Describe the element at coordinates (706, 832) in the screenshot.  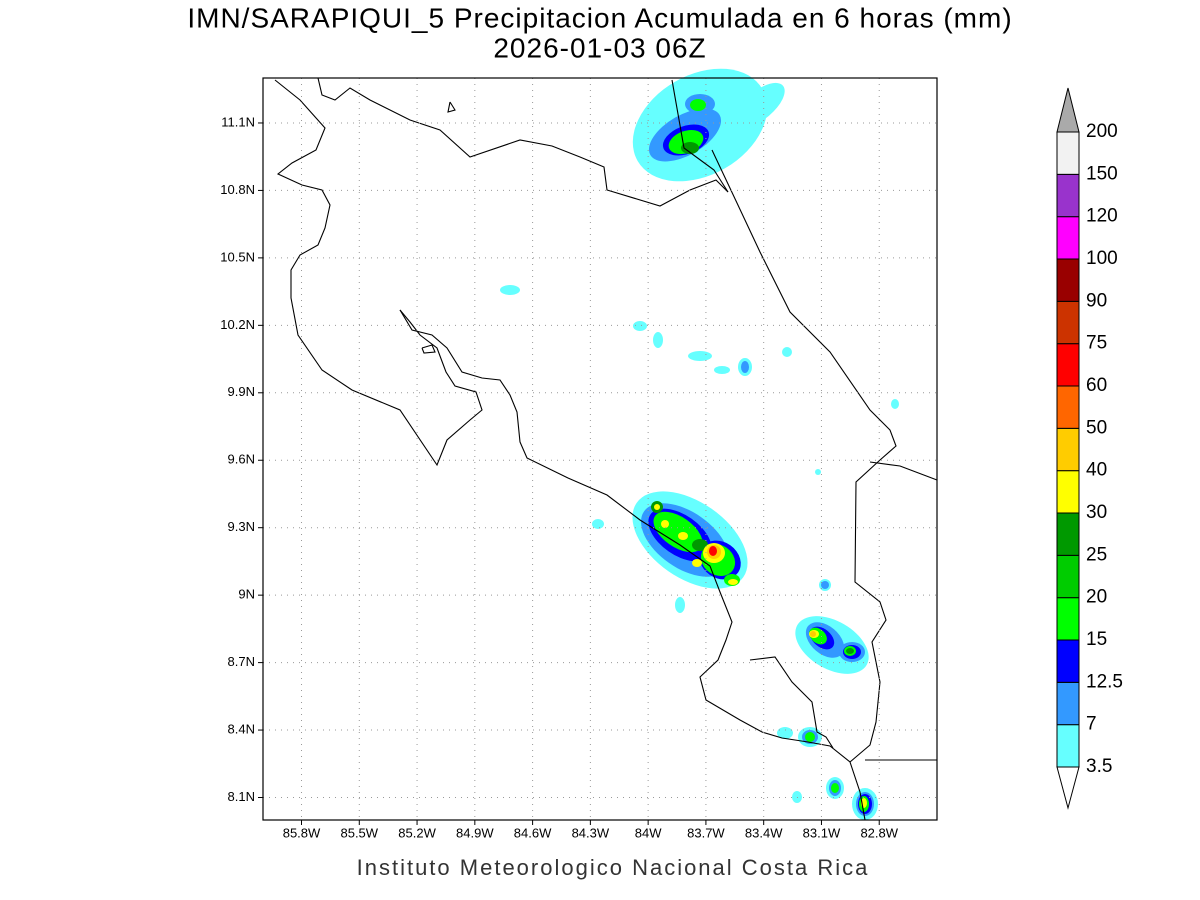
I see `x-tick-label: 83.7W` at that location.